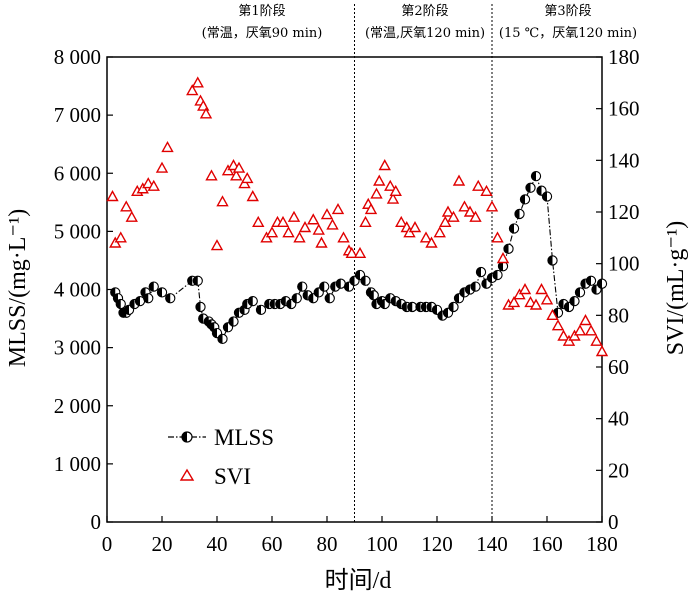  What do you see at coordinates (624, 212) in the screenshot?
I see `y-right-tick-label: 120` at bounding box center [624, 212].